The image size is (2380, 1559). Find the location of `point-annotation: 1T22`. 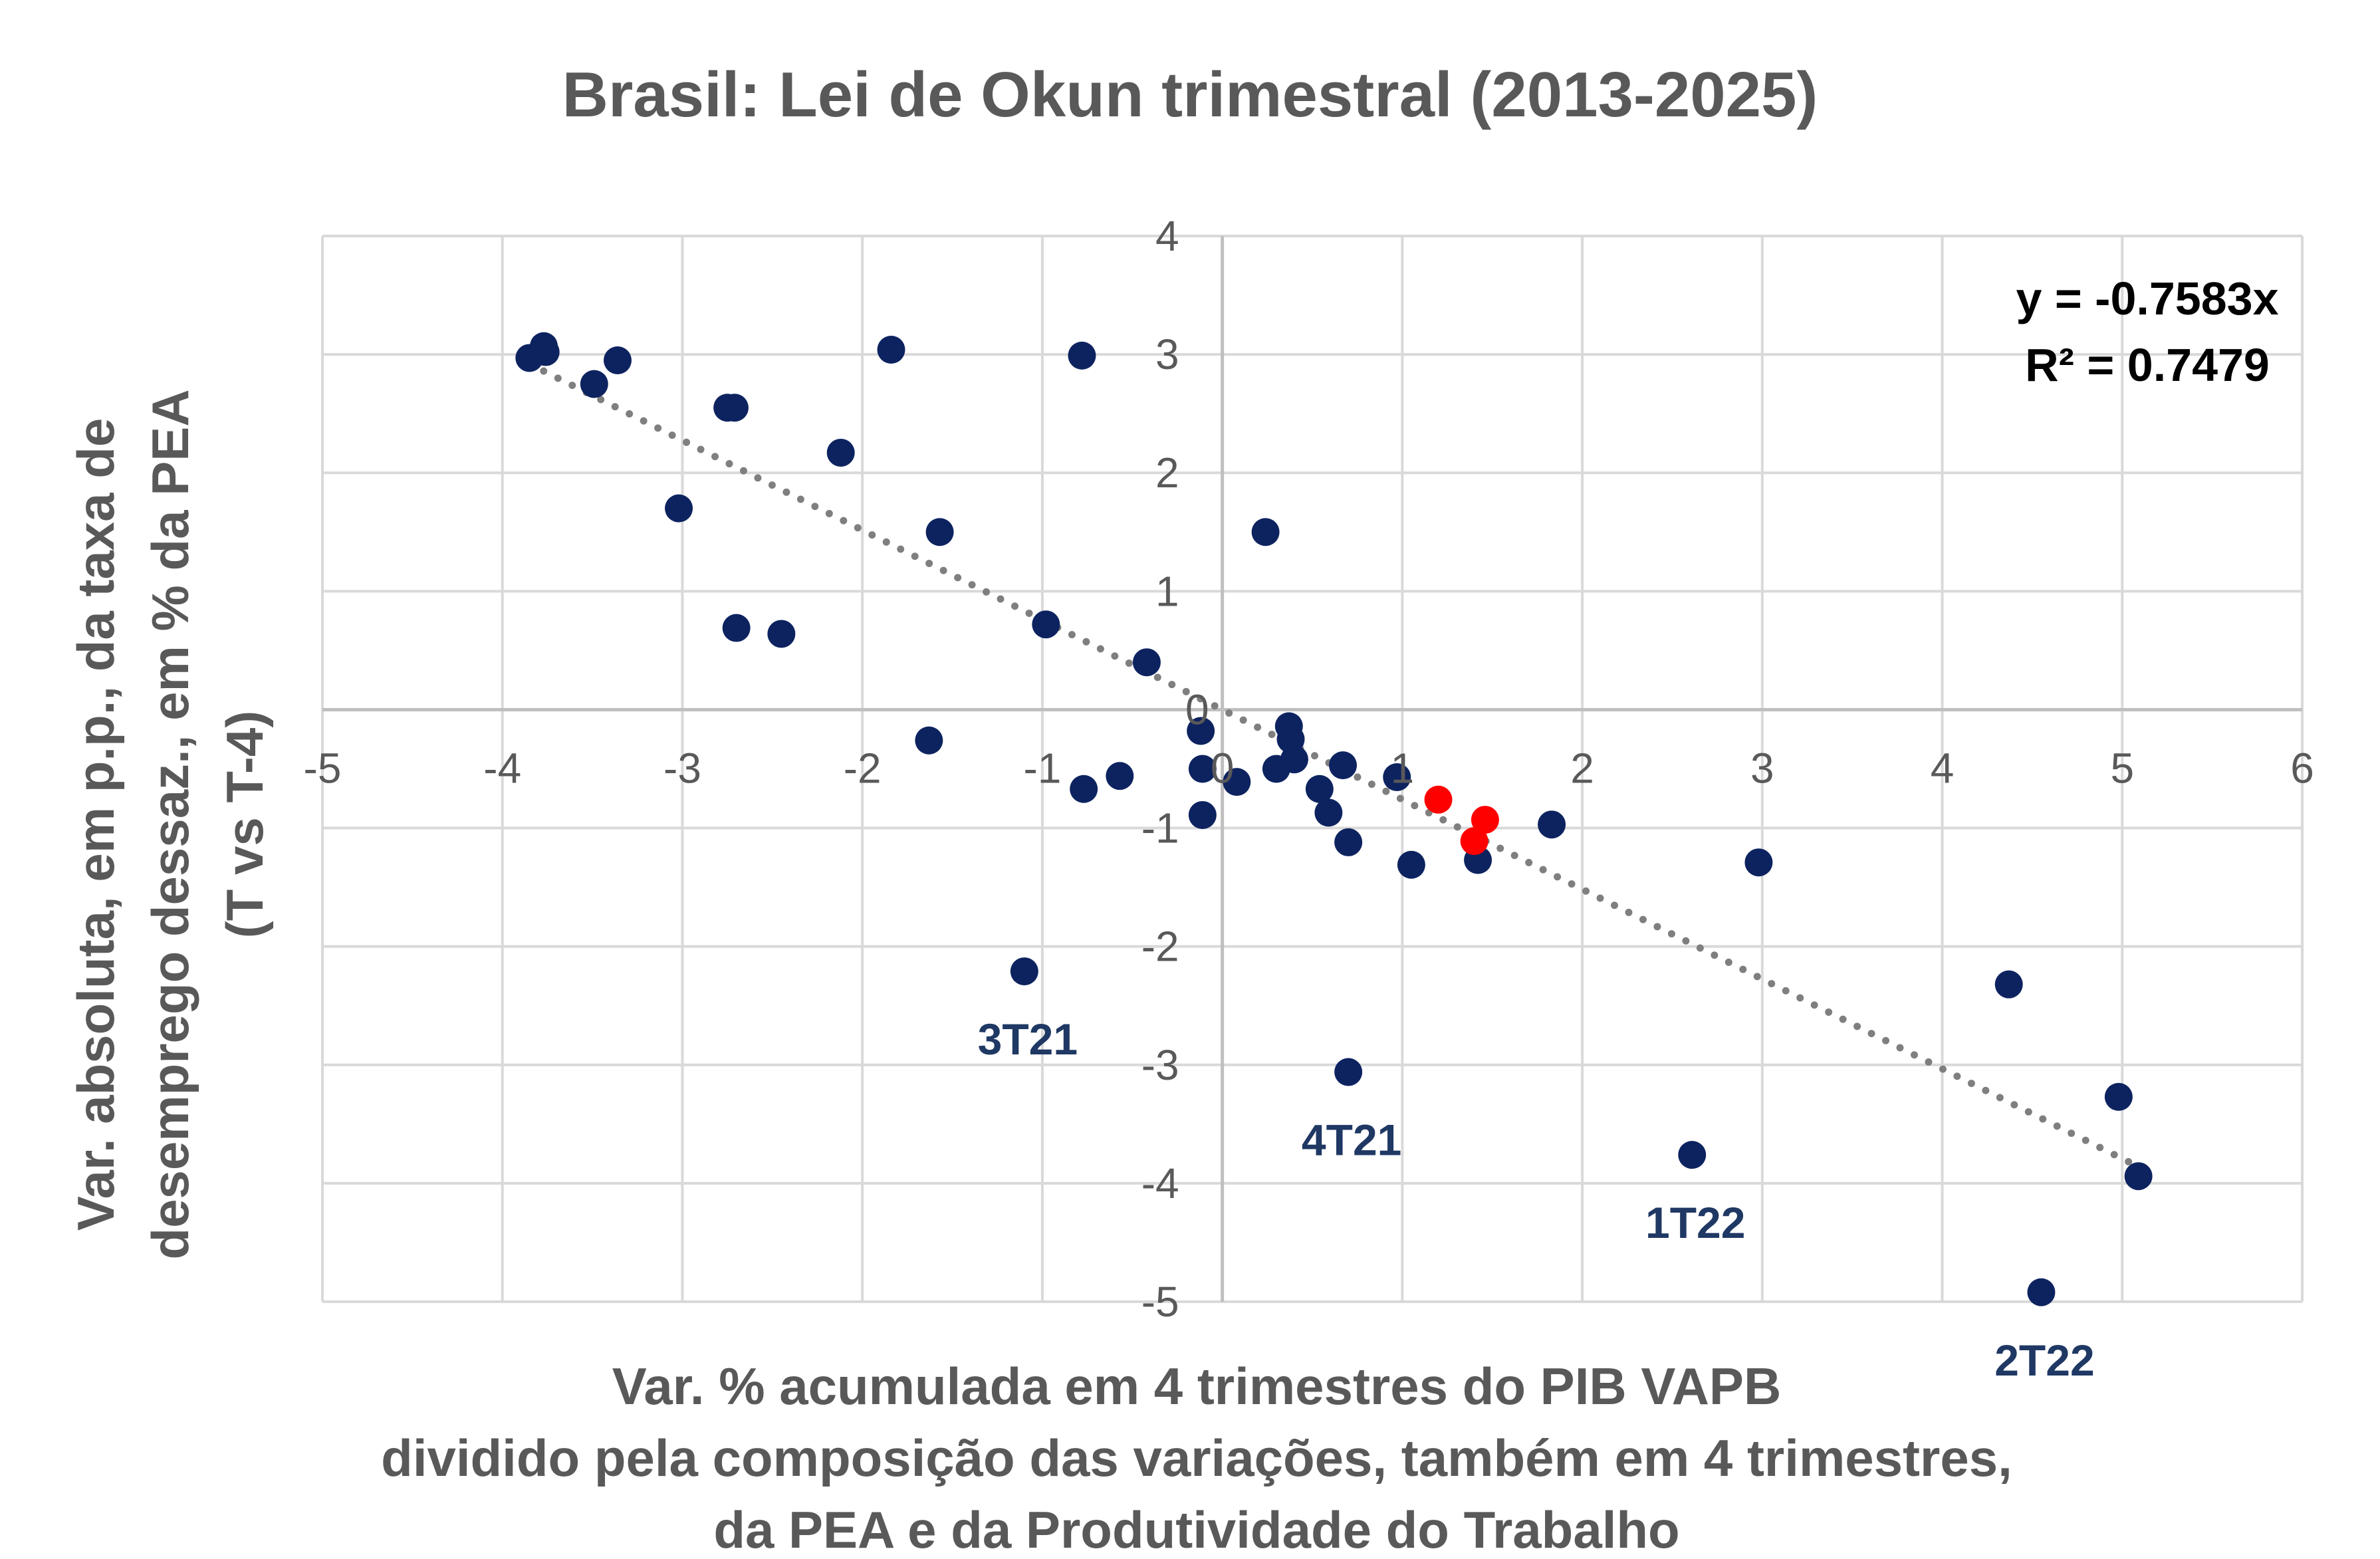

point-annotation: 1T22 is located at coordinates (1695, 1222).